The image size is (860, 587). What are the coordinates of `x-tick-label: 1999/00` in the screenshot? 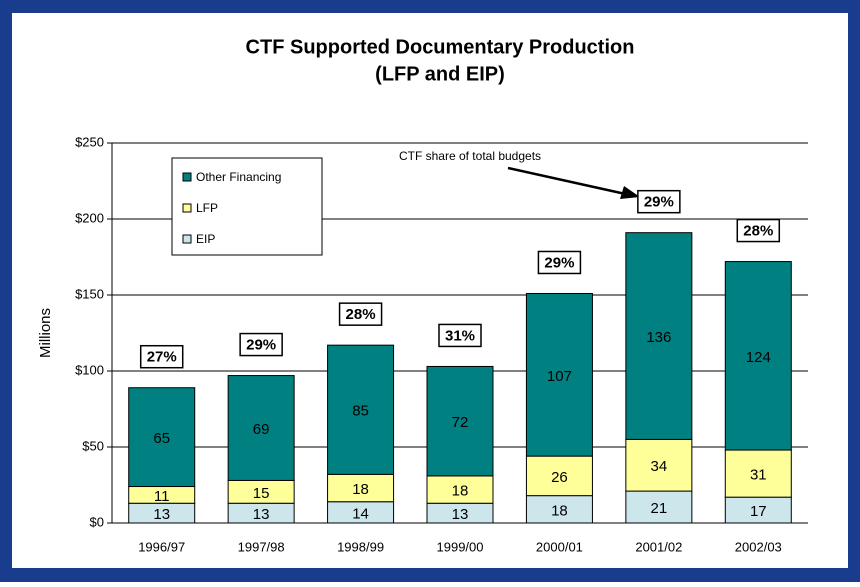 It's located at (460, 546).